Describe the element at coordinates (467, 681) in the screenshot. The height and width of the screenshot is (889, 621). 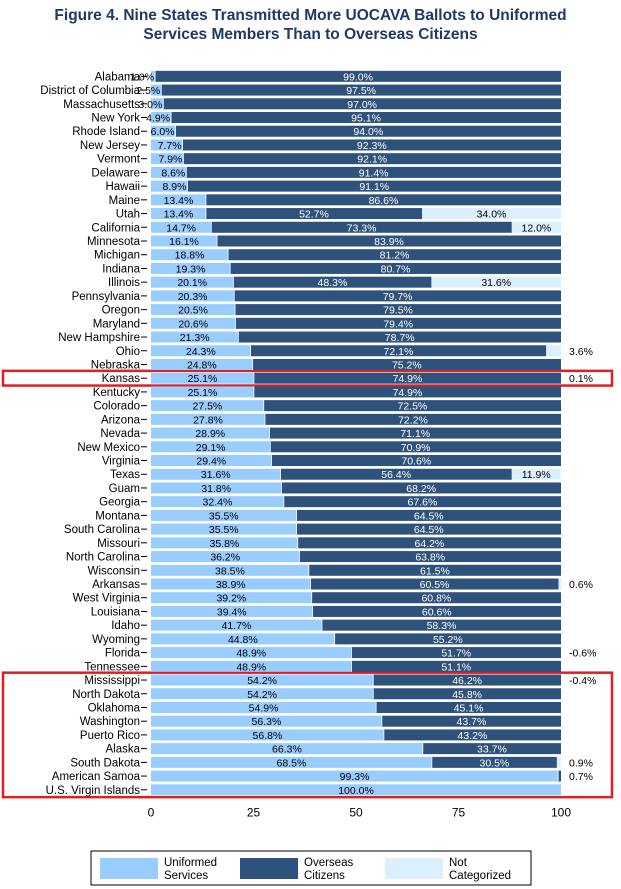
I see `label-overseas-mississippi: 46.2%` at that location.